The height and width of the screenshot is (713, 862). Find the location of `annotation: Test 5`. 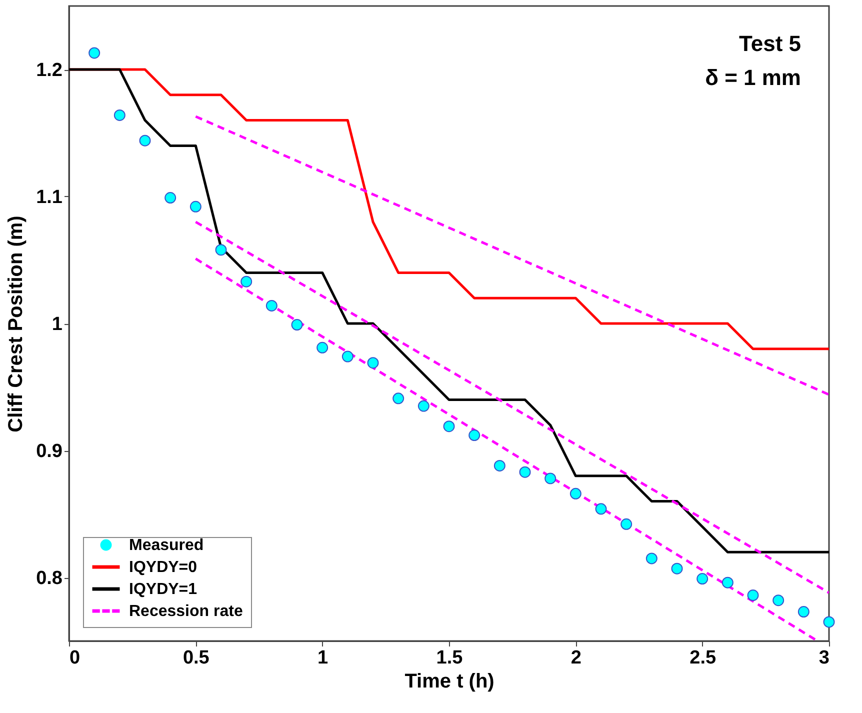

annotation: Test 5 is located at coordinates (770, 43).